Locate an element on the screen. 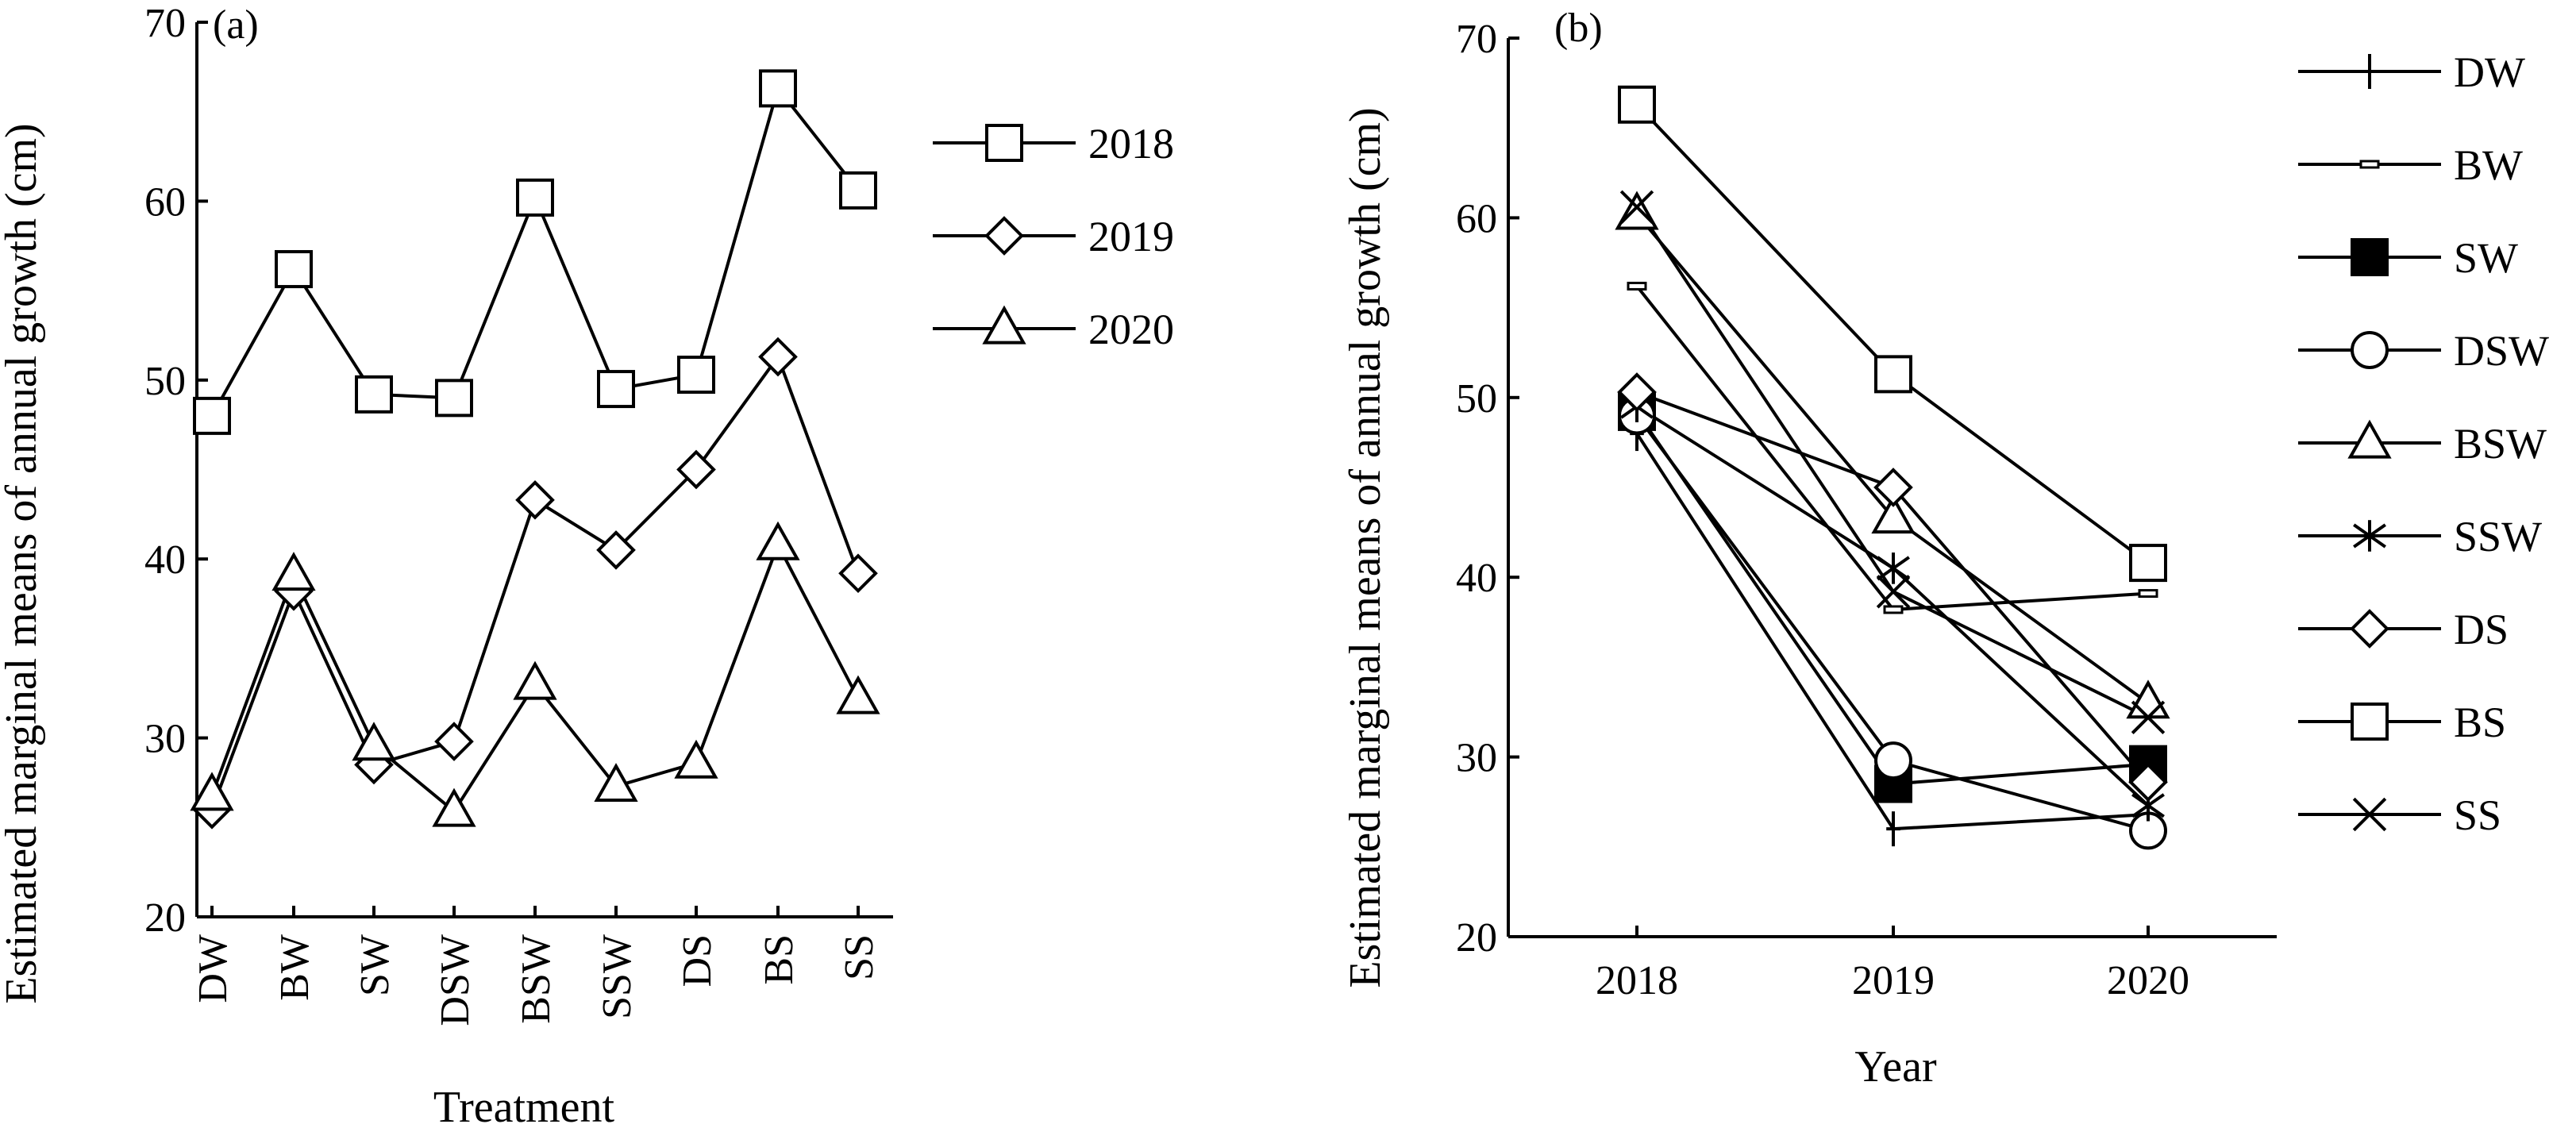 The height and width of the screenshot is (1128, 2576). panel-b-series is located at coordinates (1892, 468).